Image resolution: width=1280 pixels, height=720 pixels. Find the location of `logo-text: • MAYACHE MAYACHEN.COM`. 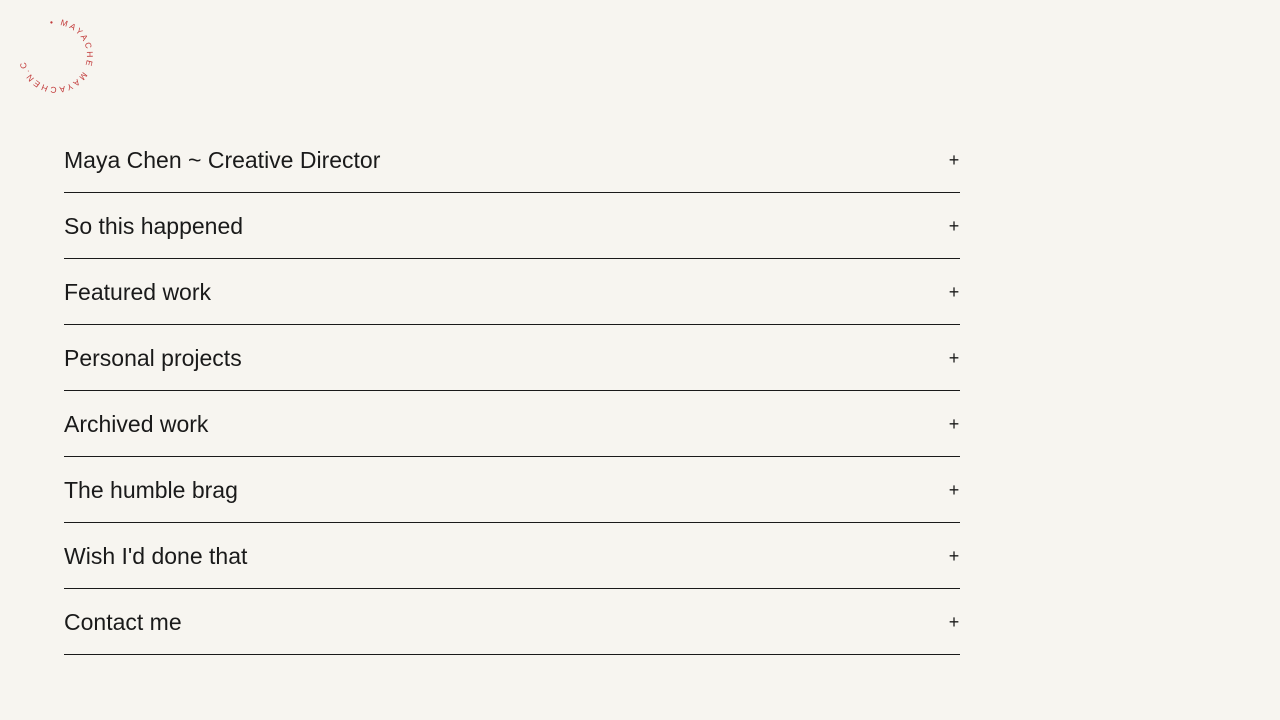

logo-text: • MAYACHE MAYACHEN.COM is located at coordinates (53, 53).